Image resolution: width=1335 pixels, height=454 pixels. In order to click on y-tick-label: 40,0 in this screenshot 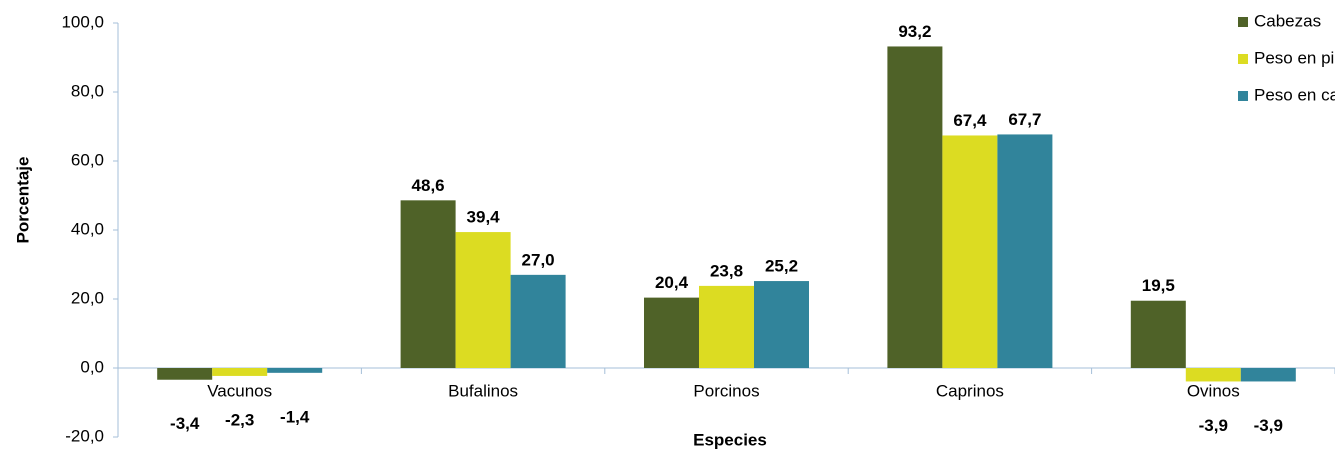, I will do `click(87, 228)`.